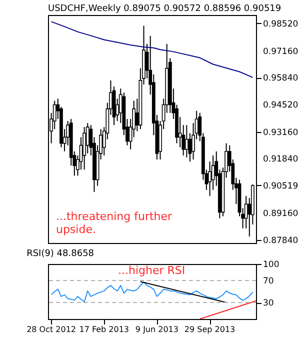 The height and width of the screenshot is (350, 300). Describe the element at coordinates (114, 223) in the screenshot. I see `annotation: ...threatening further upside.` at that location.